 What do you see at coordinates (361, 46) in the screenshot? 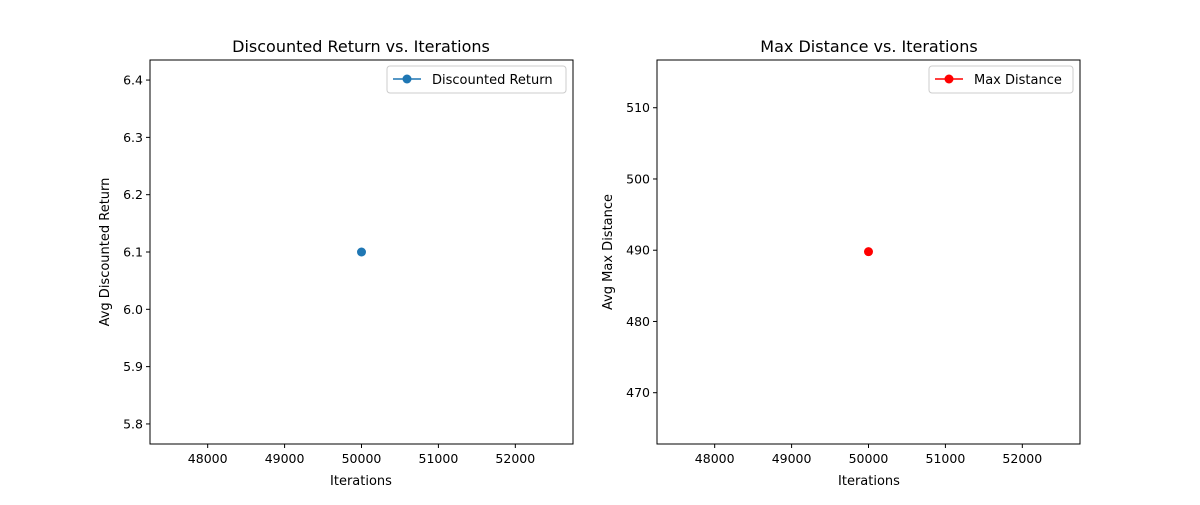
I see `chart-title: Discounted Return vs. Iterations` at bounding box center [361, 46].